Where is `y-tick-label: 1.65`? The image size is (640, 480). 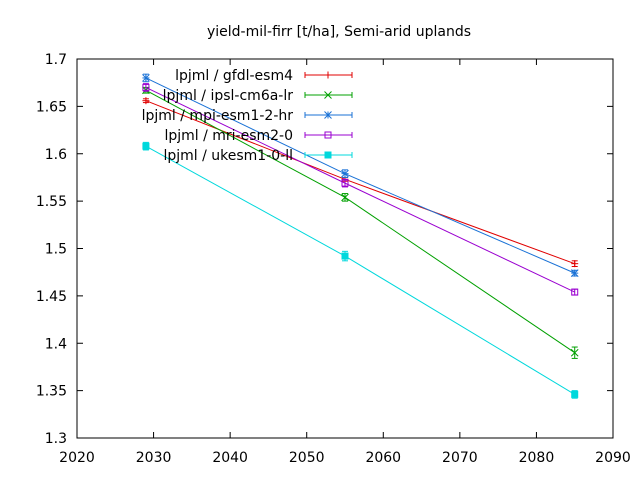 y-tick-label: 1.65 is located at coordinates (51, 107).